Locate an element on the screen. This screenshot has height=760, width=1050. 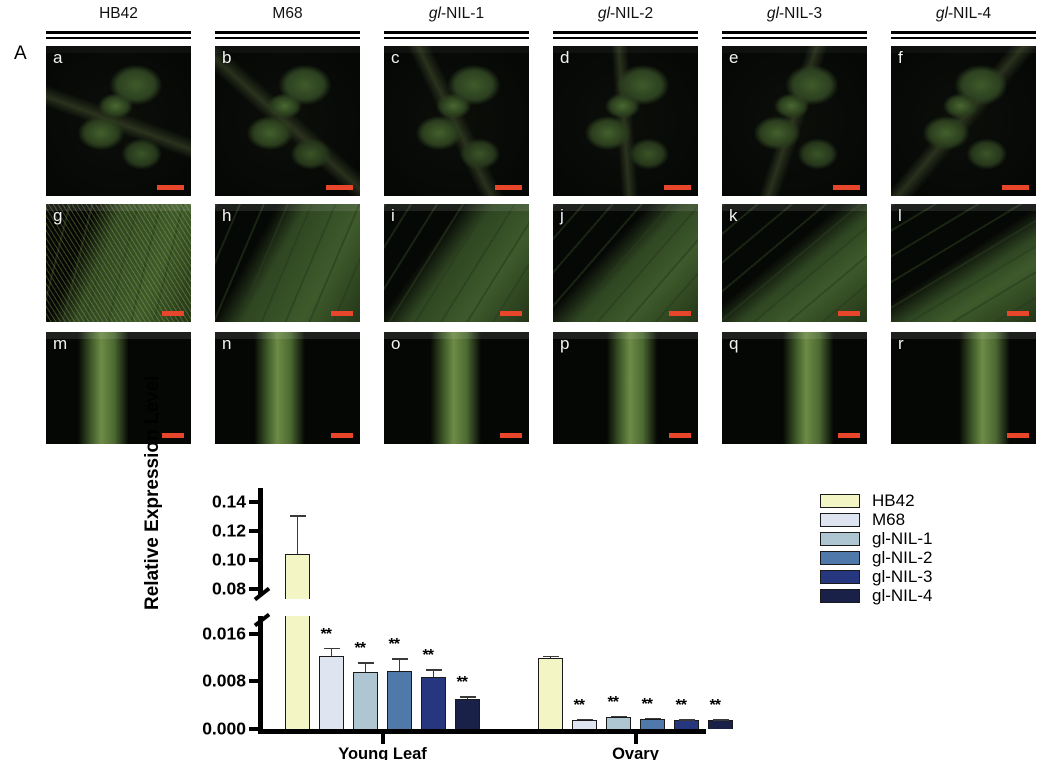
legend-label: HB42 is located at coordinates (893, 500).